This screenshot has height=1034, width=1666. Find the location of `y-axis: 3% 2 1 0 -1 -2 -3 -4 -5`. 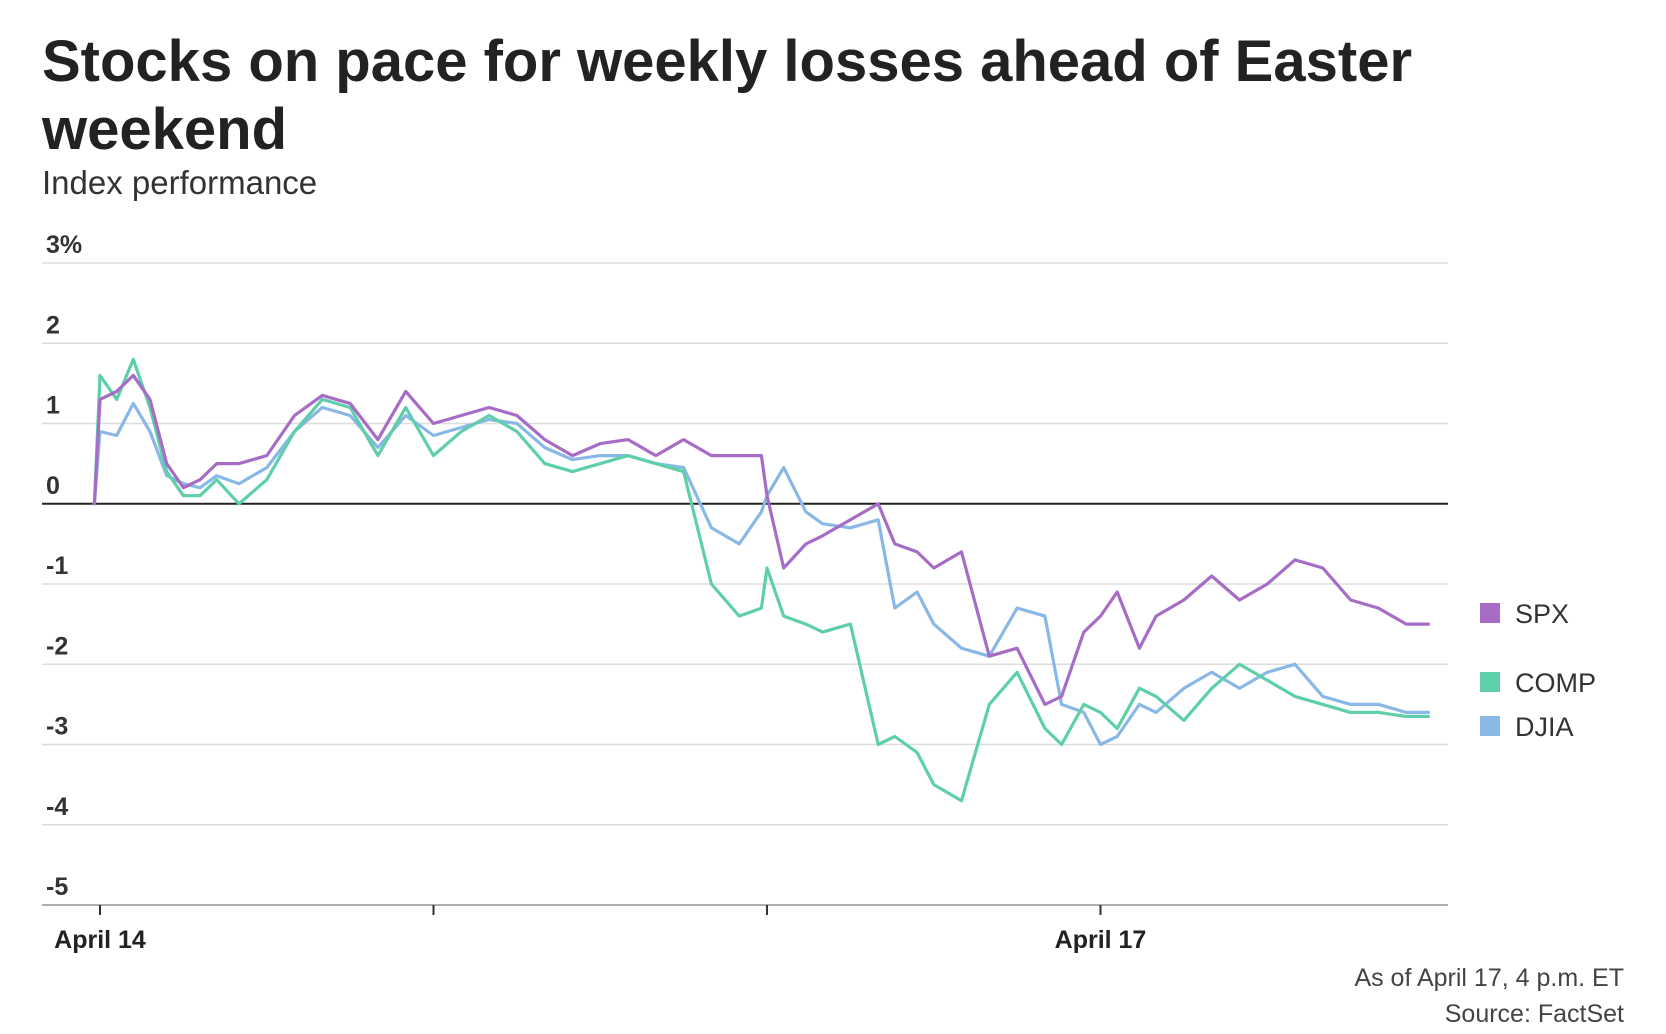

y-axis: 3% 2 1 0 -1 -2 -3 -4 -5 is located at coordinates (64, 566).